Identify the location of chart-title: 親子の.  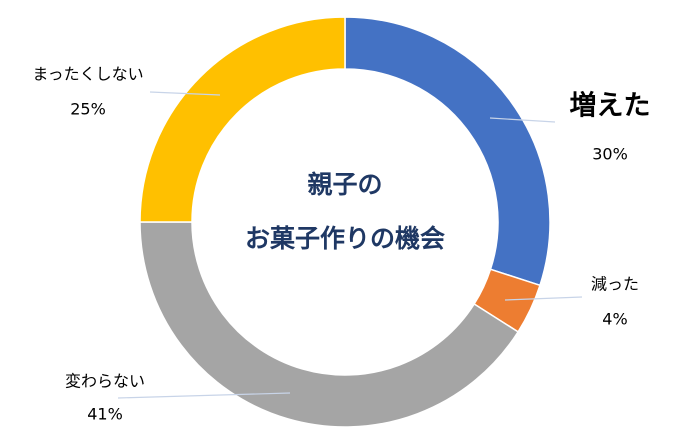
(344, 184).